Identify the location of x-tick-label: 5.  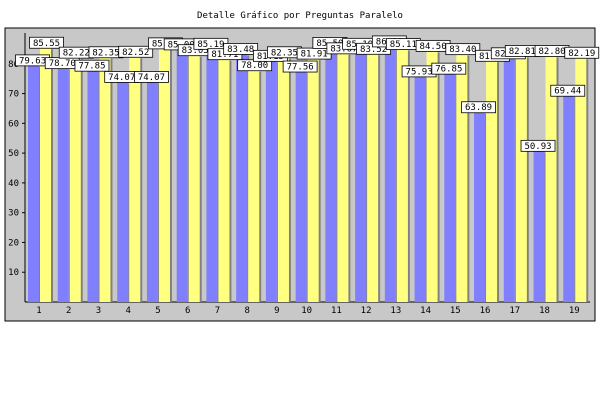
(157, 311).